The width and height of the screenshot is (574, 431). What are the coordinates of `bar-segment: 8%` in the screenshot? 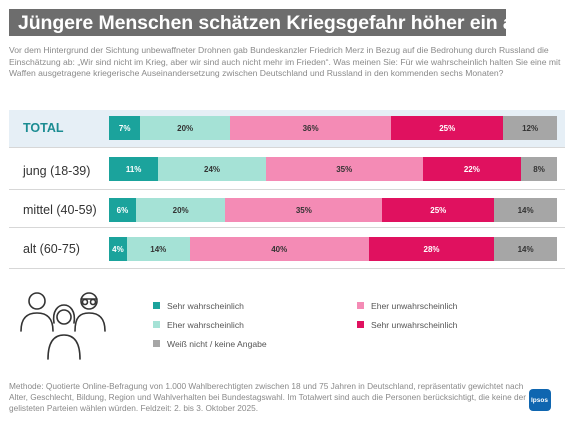 It's located at (539, 169).